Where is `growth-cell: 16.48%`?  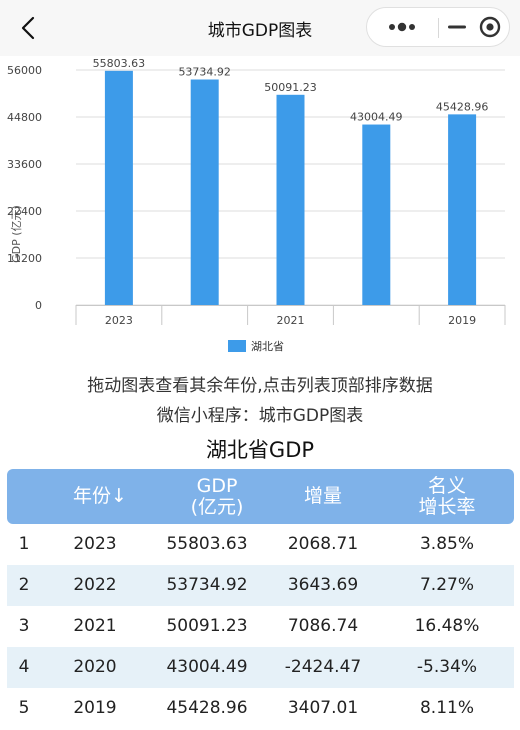
growth-cell: 16.48% is located at coordinates (447, 626).